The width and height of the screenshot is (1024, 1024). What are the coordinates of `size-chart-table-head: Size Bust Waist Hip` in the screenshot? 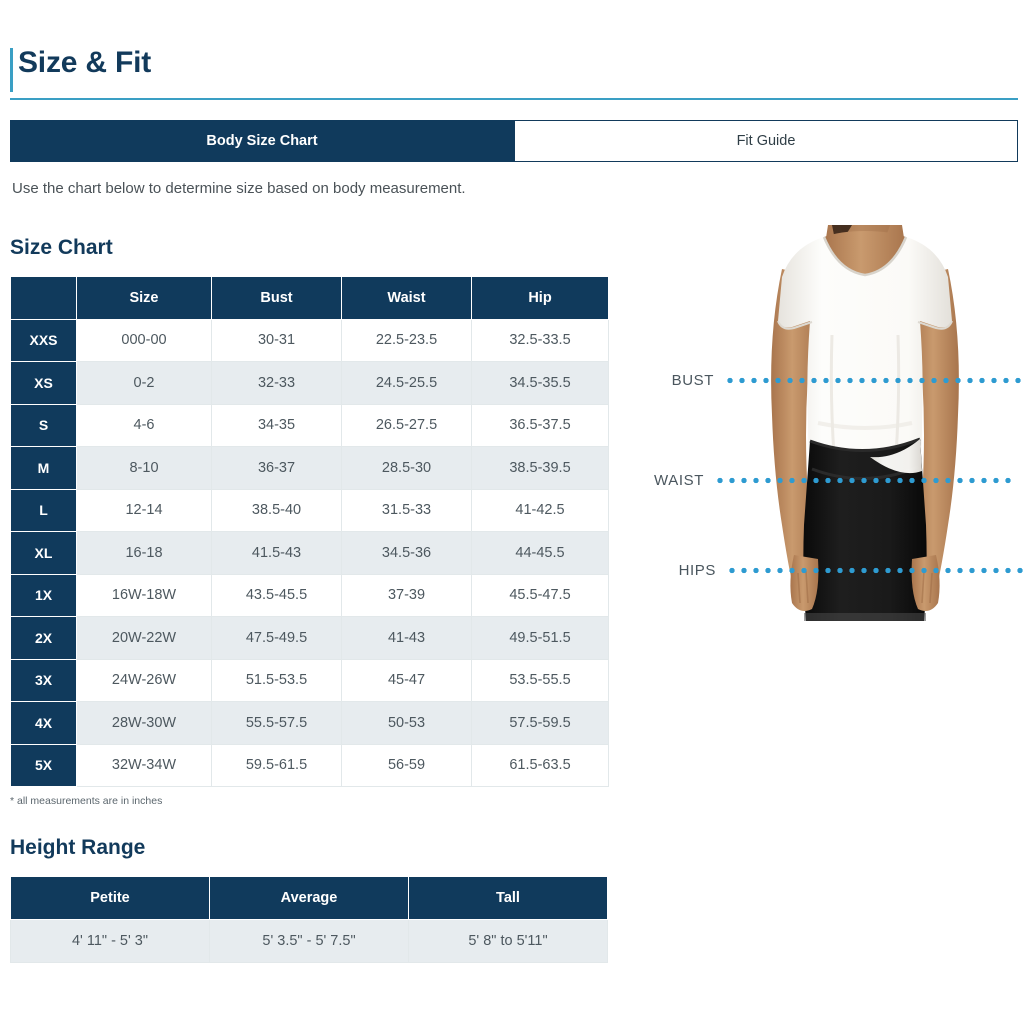 It's located at (309, 298).